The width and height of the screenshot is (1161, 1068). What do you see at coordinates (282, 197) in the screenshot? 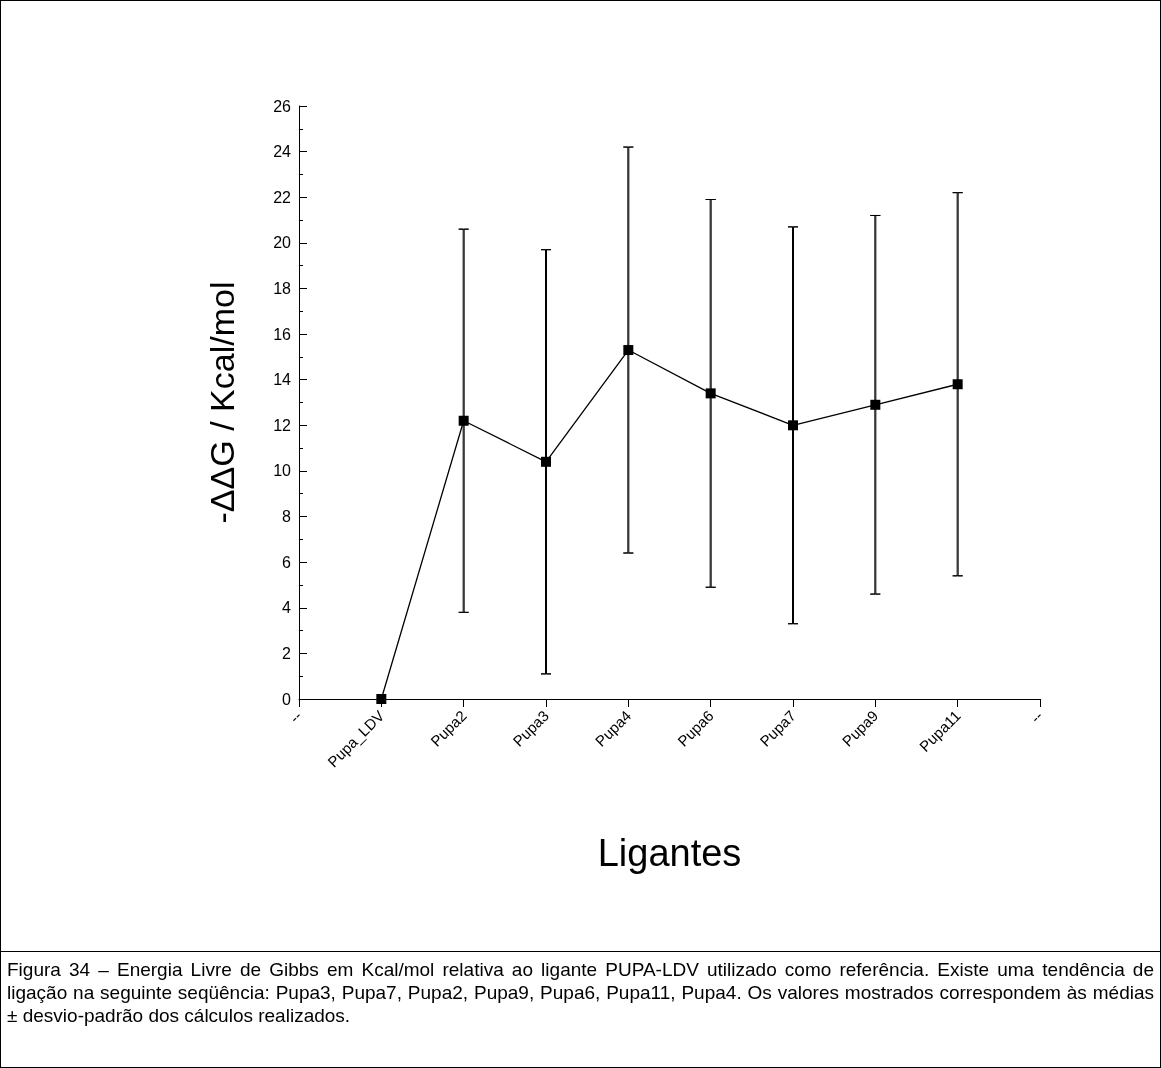
I see `y-tick-label: 22` at bounding box center [282, 197].